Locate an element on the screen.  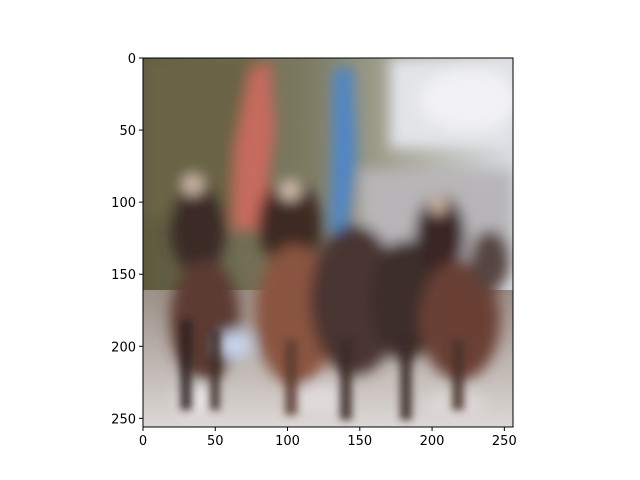
y-tick-label: 150 is located at coordinates (123, 275).